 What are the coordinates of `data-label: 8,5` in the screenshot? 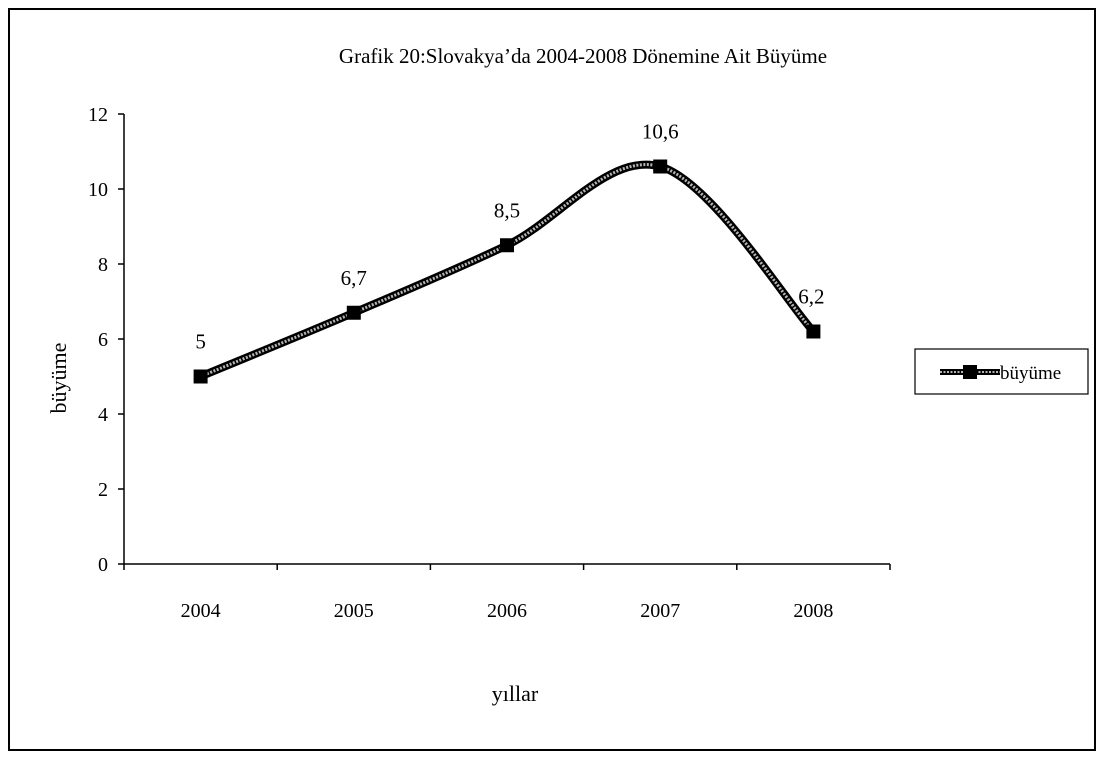 It's located at (507, 210).